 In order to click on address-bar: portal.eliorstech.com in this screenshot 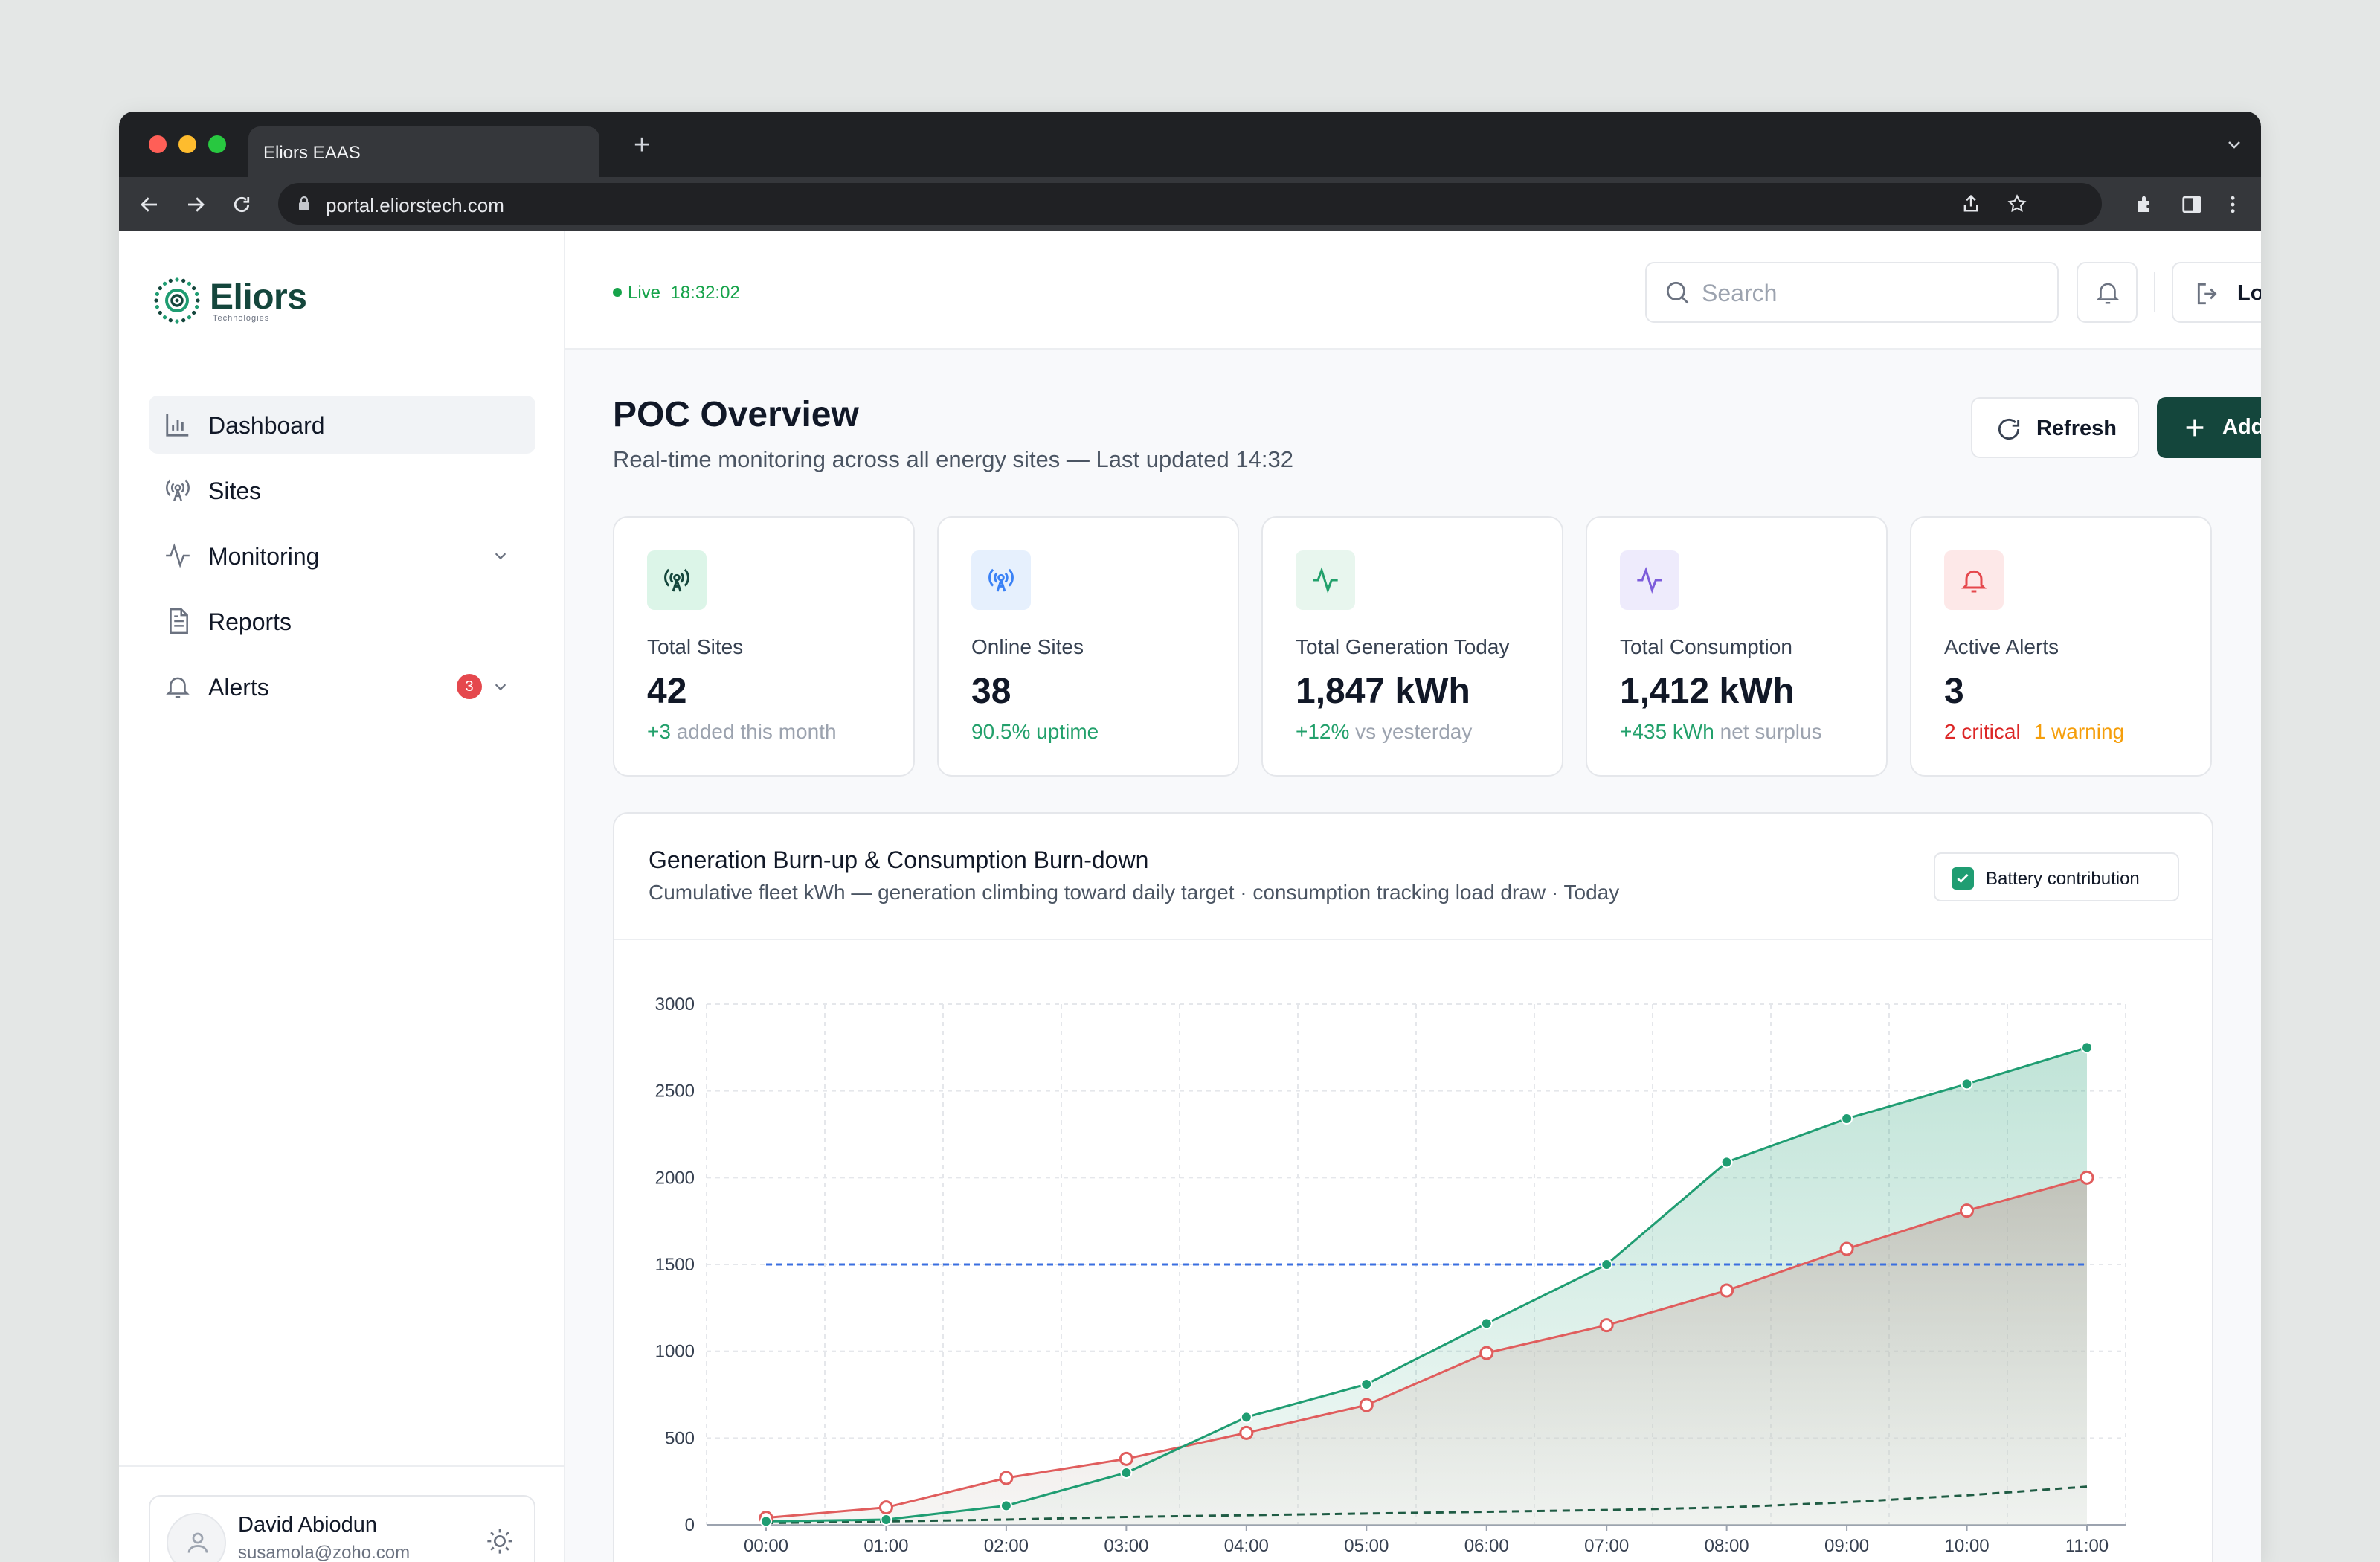, I will do `click(1190, 204)`.